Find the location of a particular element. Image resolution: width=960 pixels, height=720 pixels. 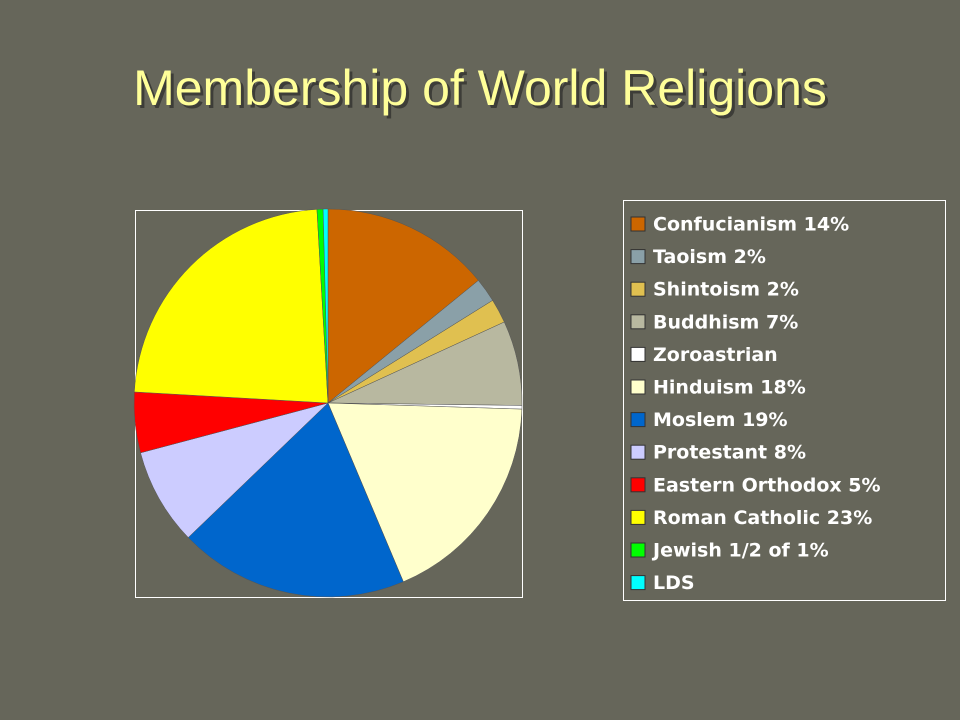

legend-label: Roman Catholic 23% is located at coordinates (762, 518).